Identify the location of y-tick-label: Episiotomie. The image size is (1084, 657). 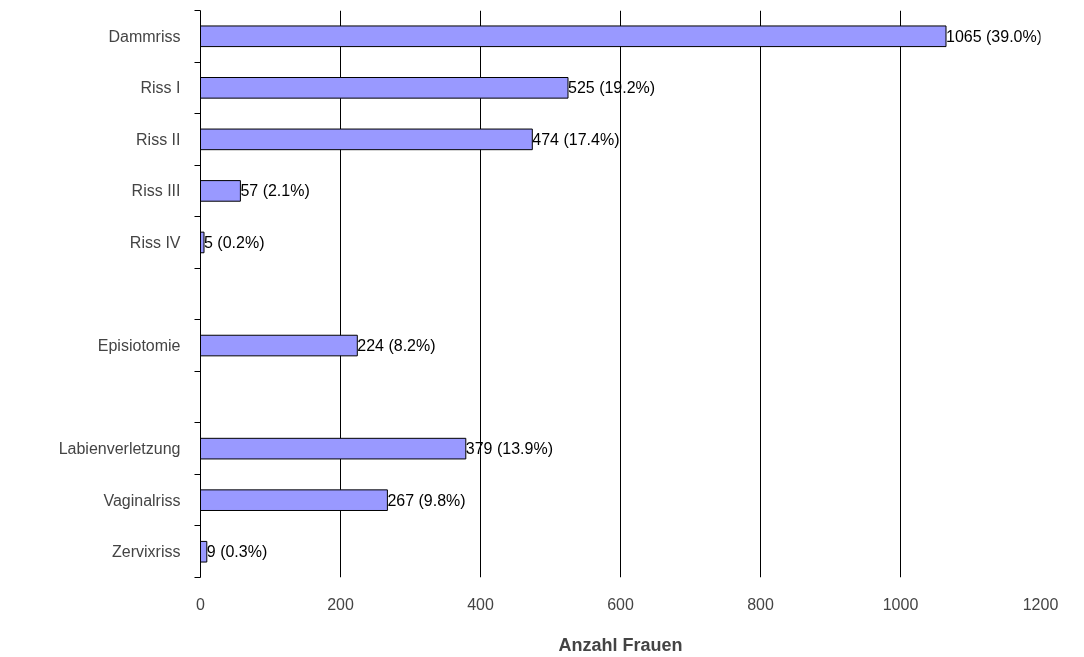
(139, 346).